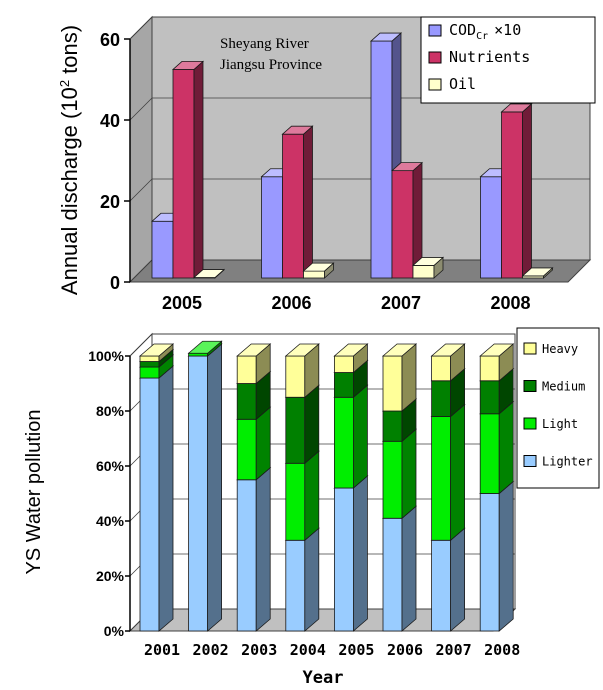 This screenshot has width=603, height=690. Describe the element at coordinates (264, 44) in the screenshot. I see `annotation-line: Sheyang River` at that location.